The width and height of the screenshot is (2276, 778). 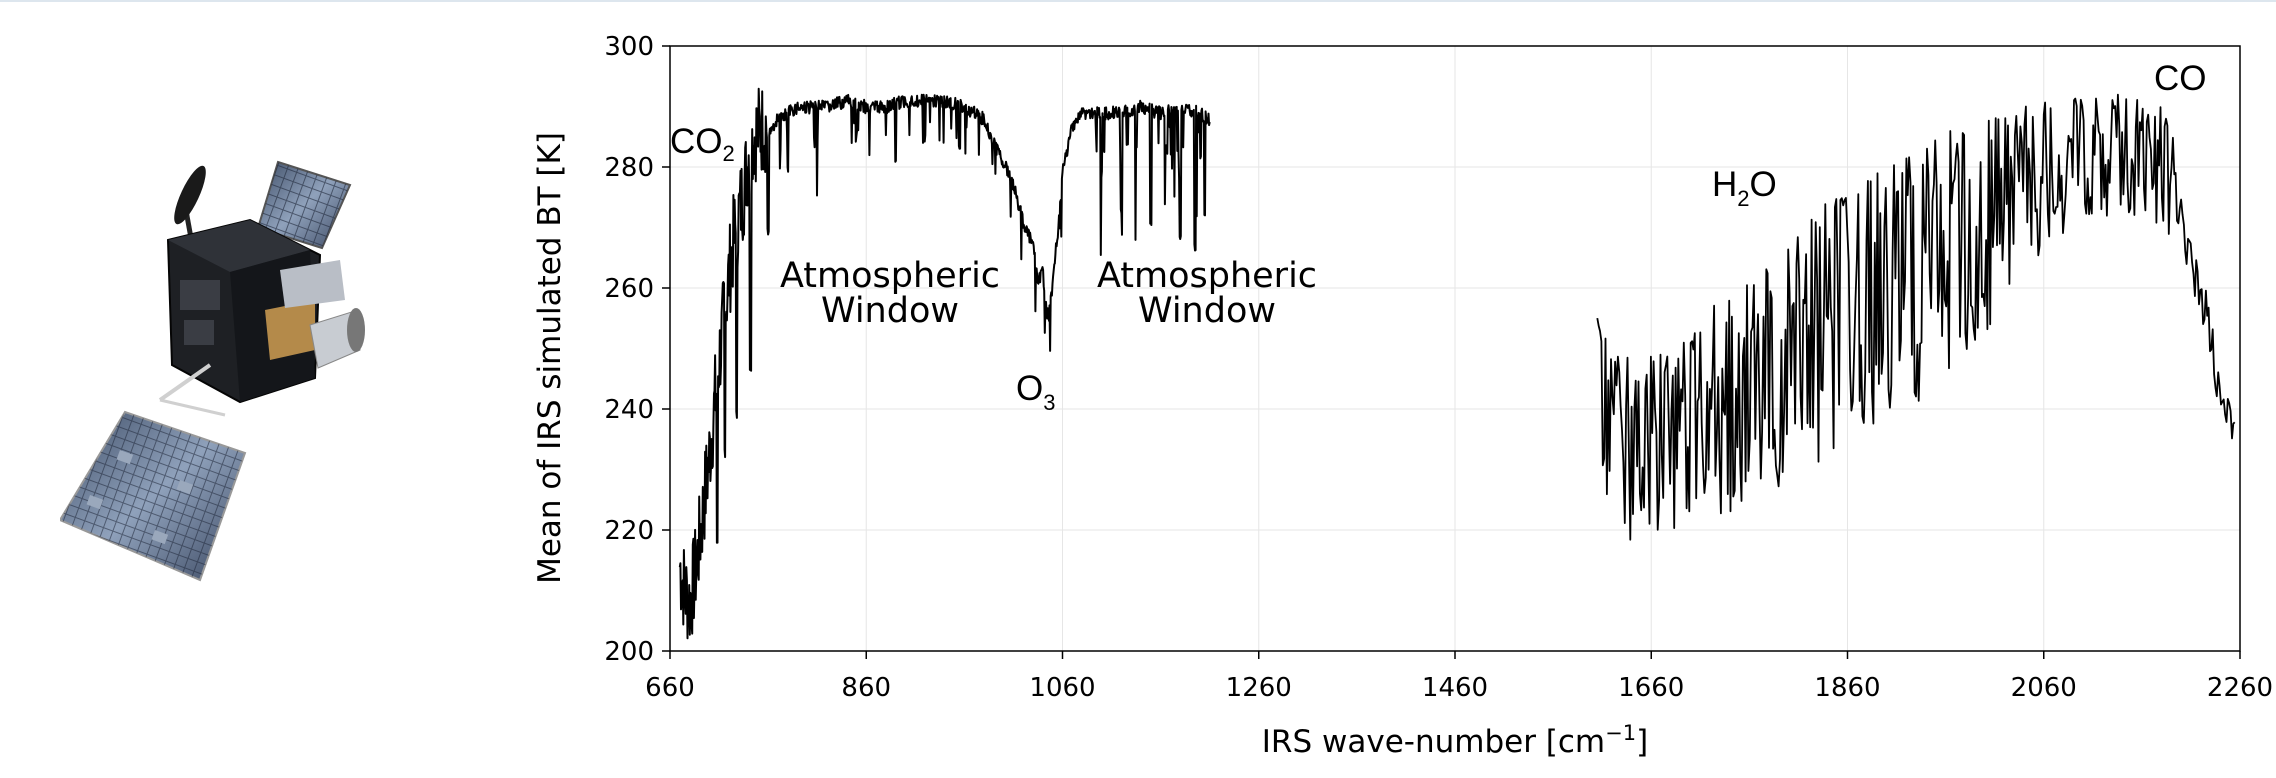 I want to click on panel-boom, so click(x=192, y=390).